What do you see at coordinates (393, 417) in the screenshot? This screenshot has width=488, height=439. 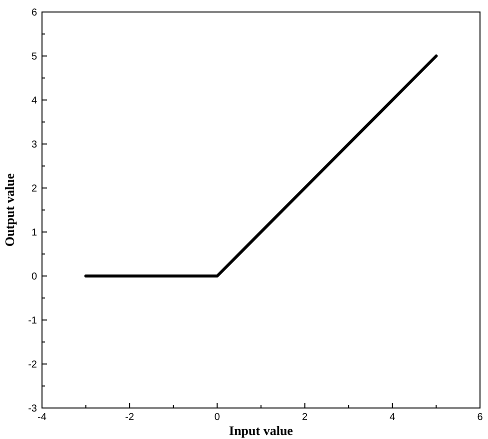 I see `x-tick-label: 4` at bounding box center [393, 417].